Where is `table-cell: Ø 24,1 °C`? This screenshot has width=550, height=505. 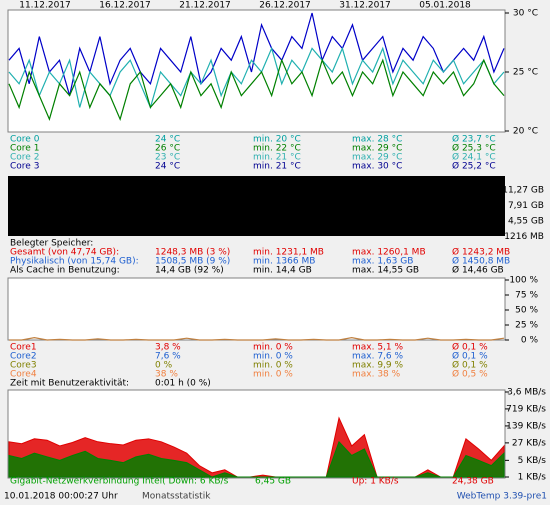 table-cell: Ø 24,1 °C is located at coordinates (474, 157).